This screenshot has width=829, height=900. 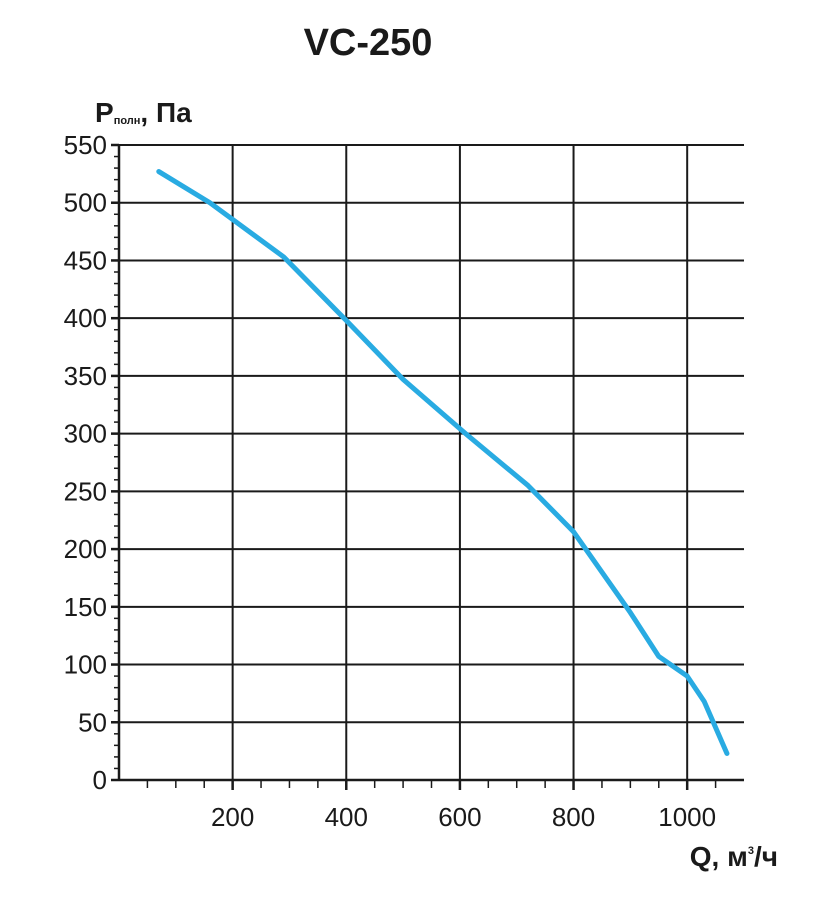 What do you see at coordinates (346, 817) in the screenshot?
I see `x-tick-label: 400` at bounding box center [346, 817].